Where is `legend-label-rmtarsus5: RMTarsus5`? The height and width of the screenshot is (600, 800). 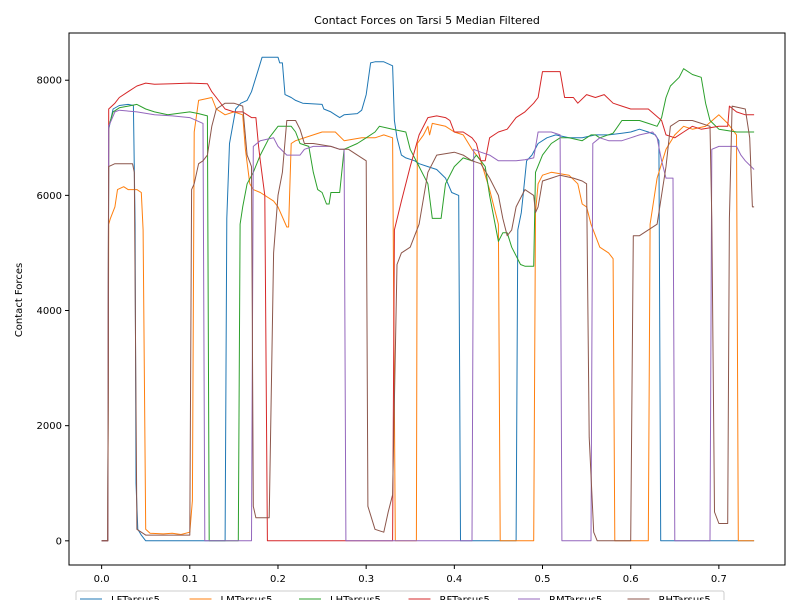 legend-label-rmtarsus5: RMTarsus5 is located at coordinates (575, 597).